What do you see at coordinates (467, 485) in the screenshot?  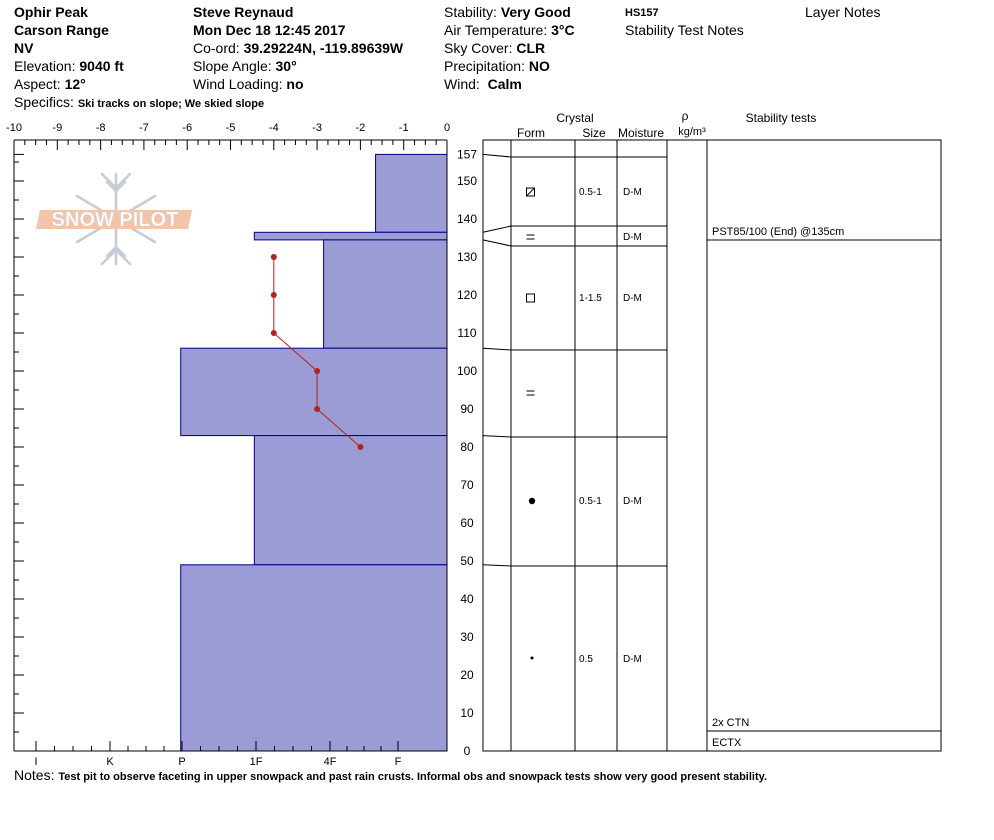 I see `depth-tick-label: 70` at bounding box center [467, 485].